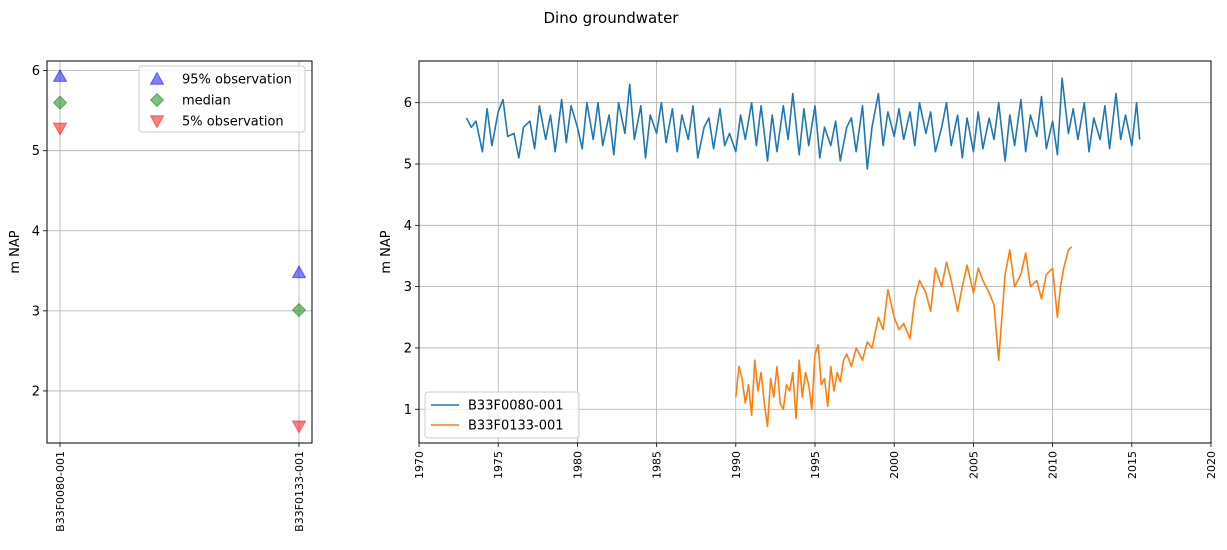 This screenshot has width=1227, height=550. Describe the element at coordinates (36, 311) in the screenshot. I see `left-y-tick-label: 3` at that location.